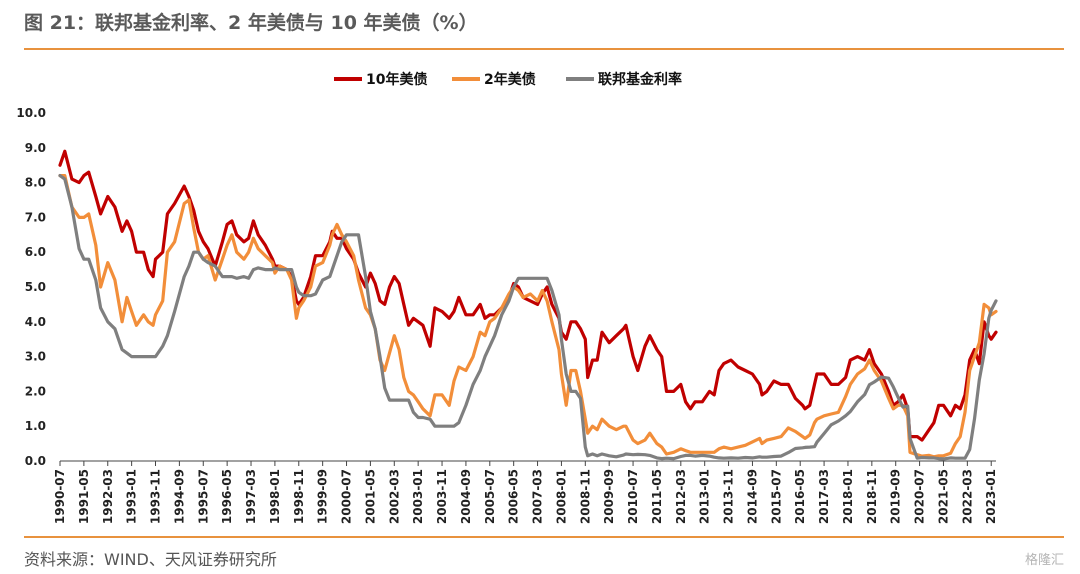 Image resolution: width=1080 pixels, height=574 pixels. I want to click on y-tick-label: 10.0, so click(31, 113).